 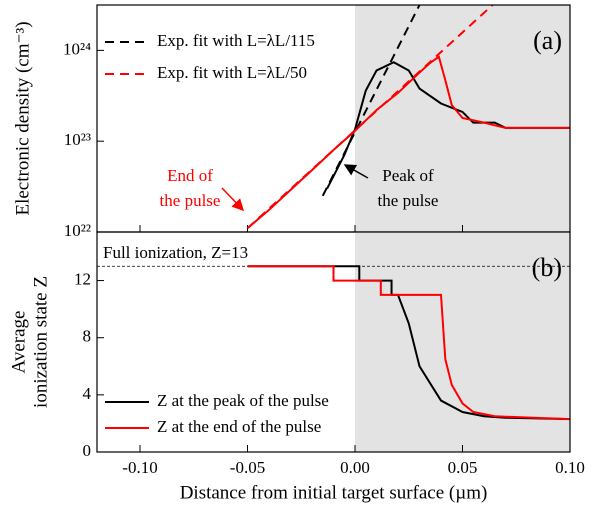 What do you see at coordinates (190, 175) in the screenshot?
I see `annotation: End of` at bounding box center [190, 175].